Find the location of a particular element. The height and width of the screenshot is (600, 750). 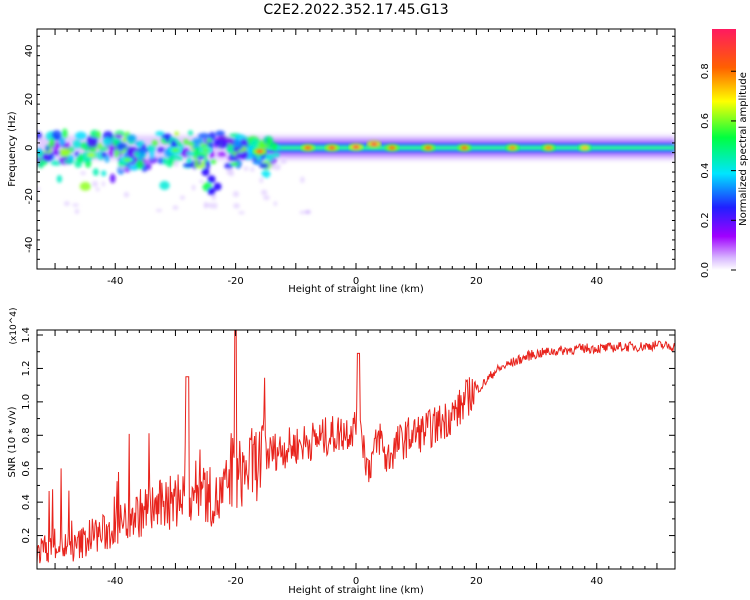

colorbar-tick-label: 0.6 is located at coordinates (705, 121).